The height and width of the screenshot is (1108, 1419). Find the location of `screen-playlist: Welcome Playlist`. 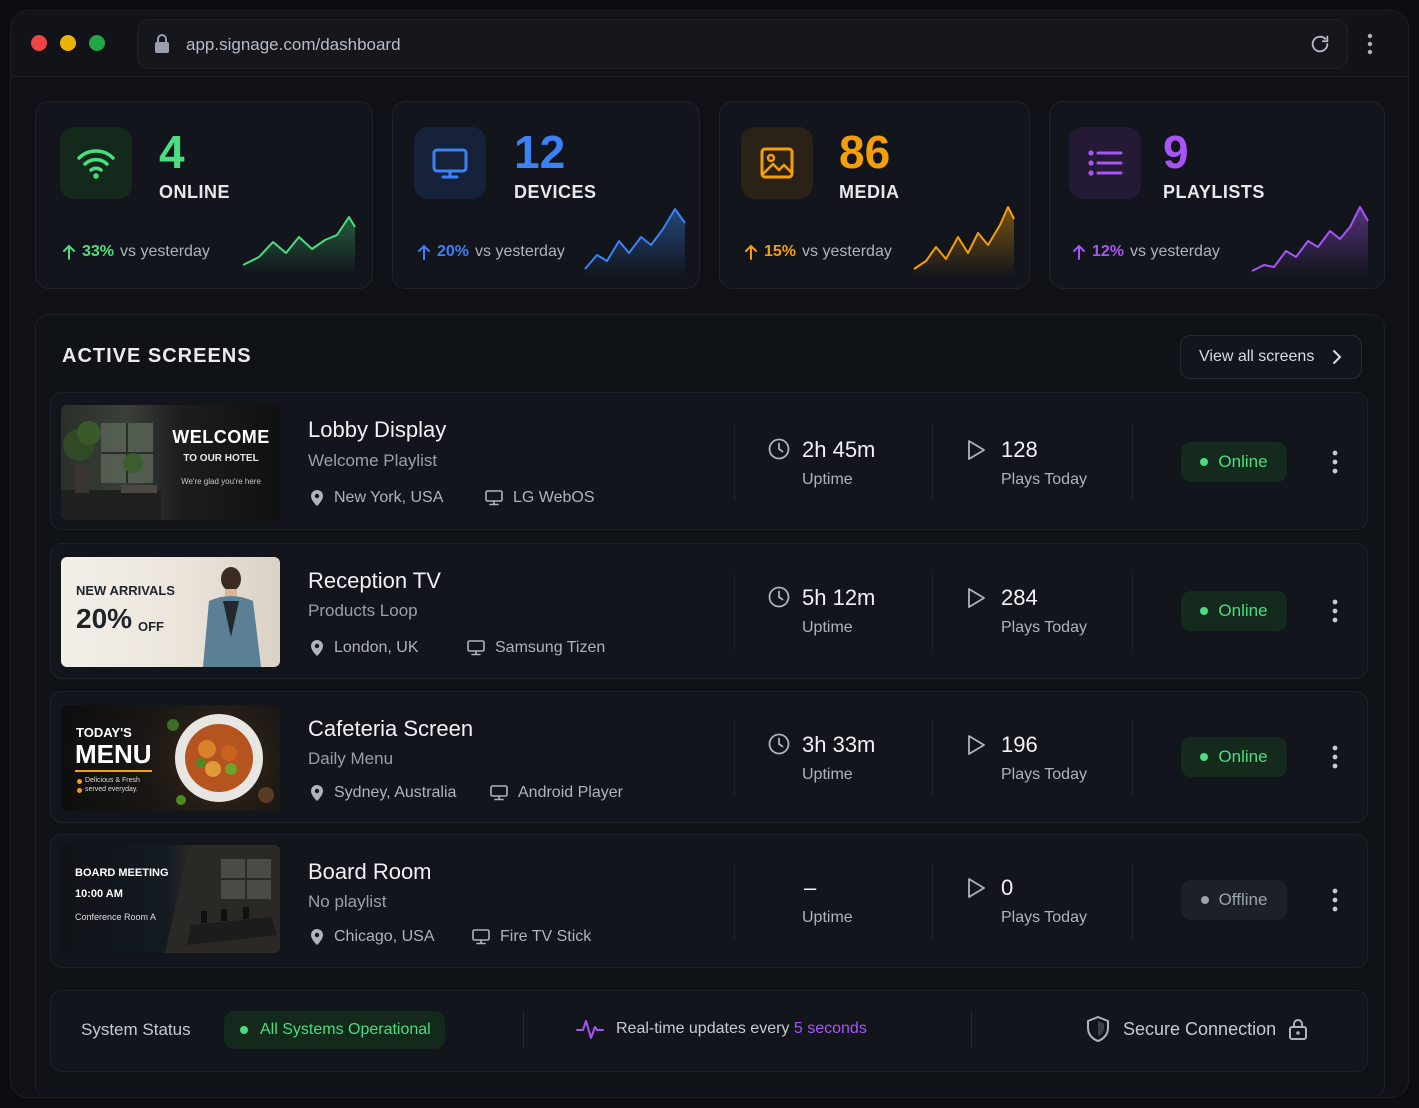

screen-playlist: Welcome Playlist is located at coordinates (373, 460).